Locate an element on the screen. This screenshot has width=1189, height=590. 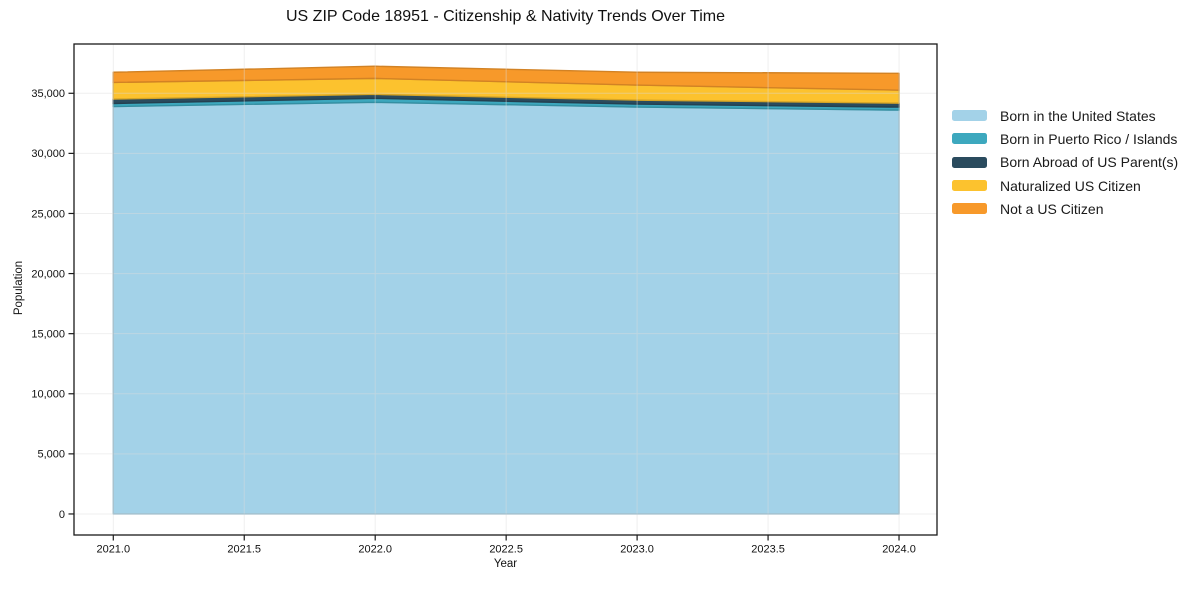
legend-item-not-a-us-citizen: Not a US Citizen is located at coordinates (1065, 208).